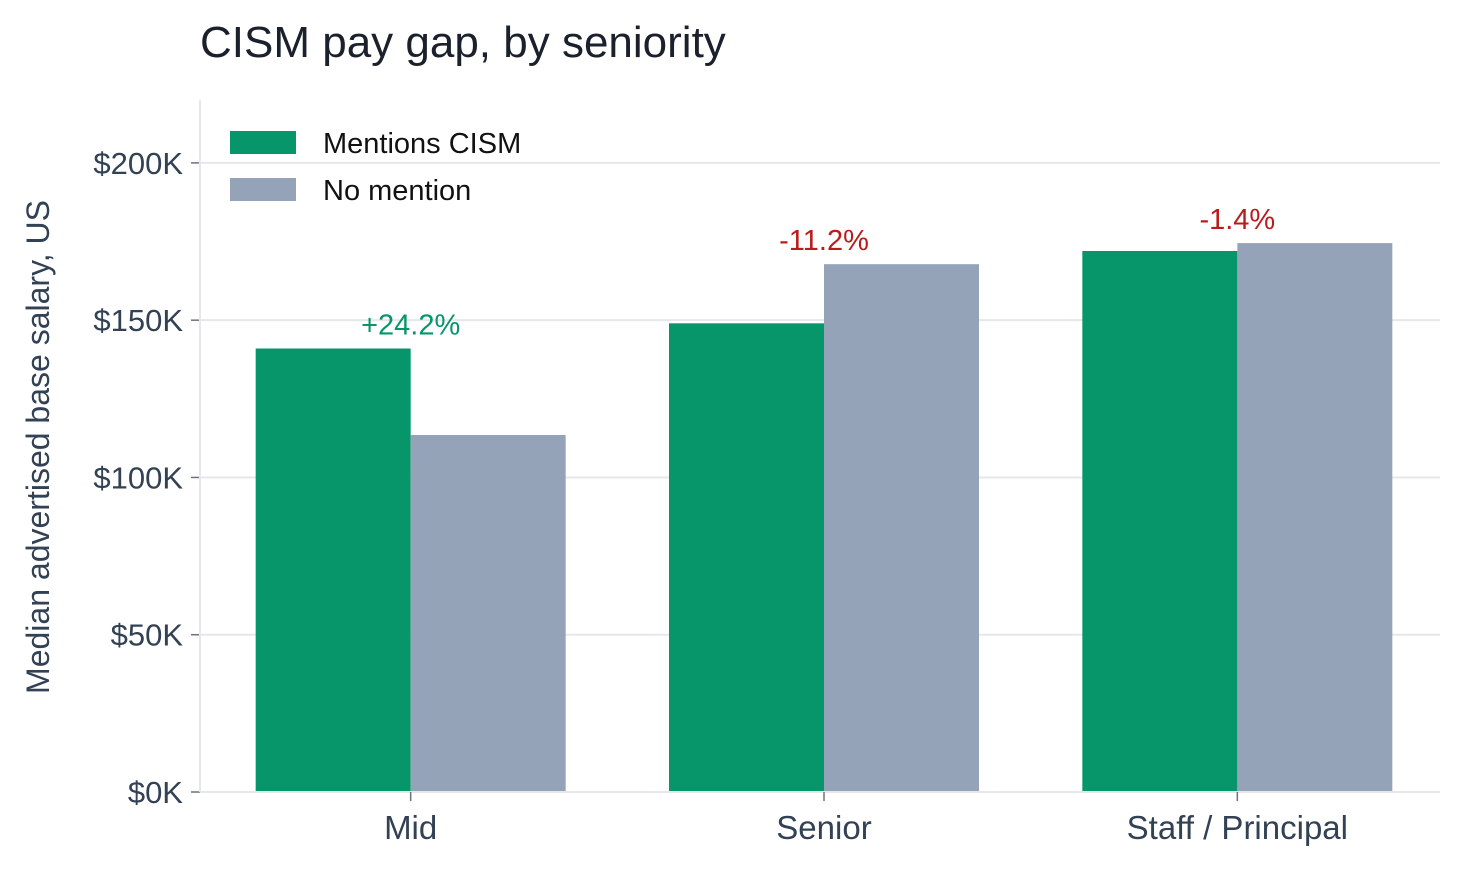  What do you see at coordinates (375, 167) in the screenshot?
I see `legend: Mentions CISM No mention` at bounding box center [375, 167].